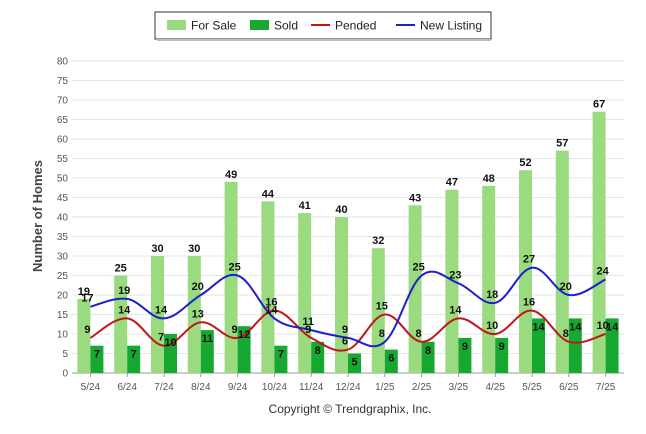 The height and width of the screenshot is (434, 646). I want to click on data-label-for-sale: 25, so click(121, 269).